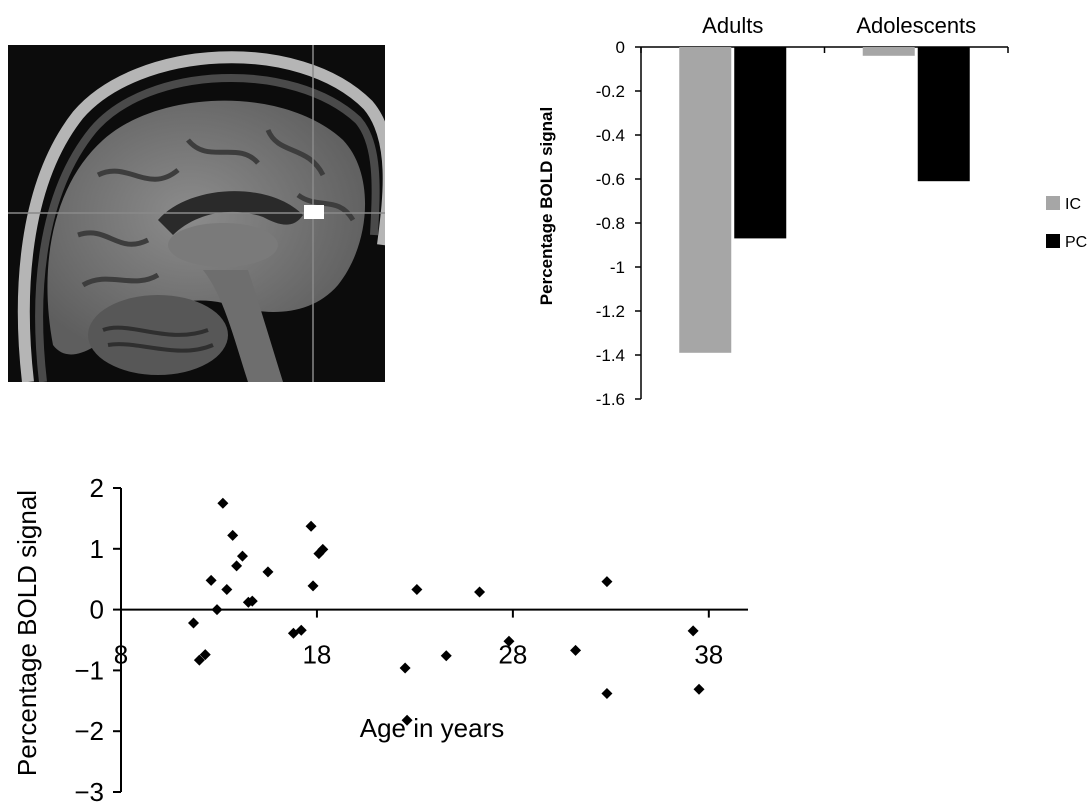 Image resolution: width=1091 pixels, height=811 pixels. What do you see at coordinates (97, 610) in the screenshot?
I see `scatter-y-tick-label: 0` at bounding box center [97, 610].